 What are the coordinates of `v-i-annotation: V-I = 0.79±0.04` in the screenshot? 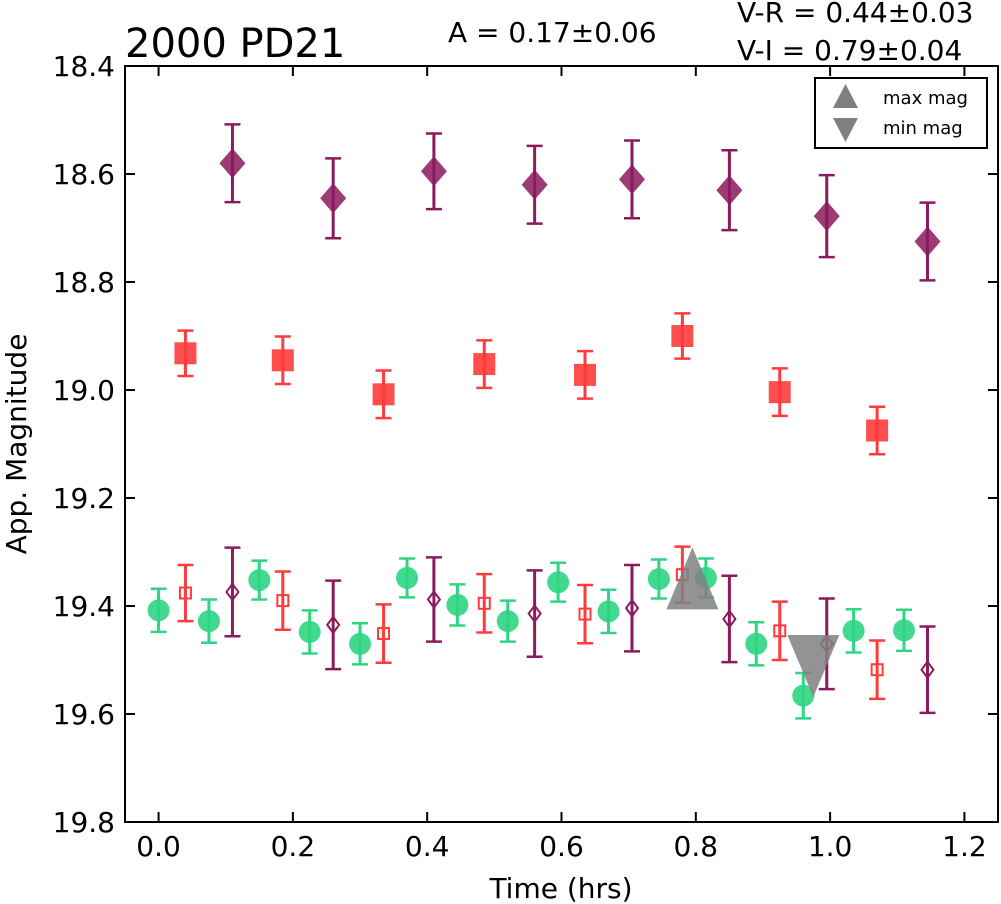 It's located at (849, 50).